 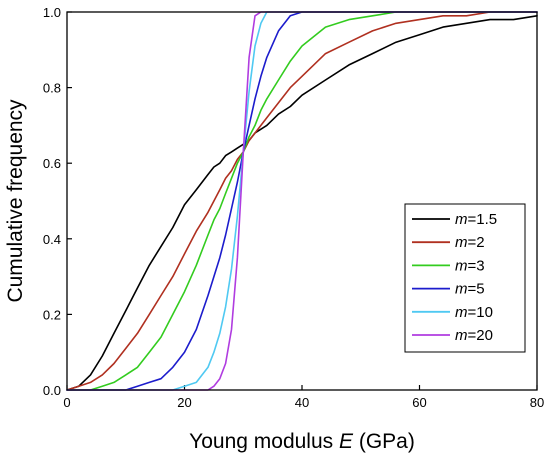 I want to click on y-tick-label: 0.0, so click(x=52, y=390).